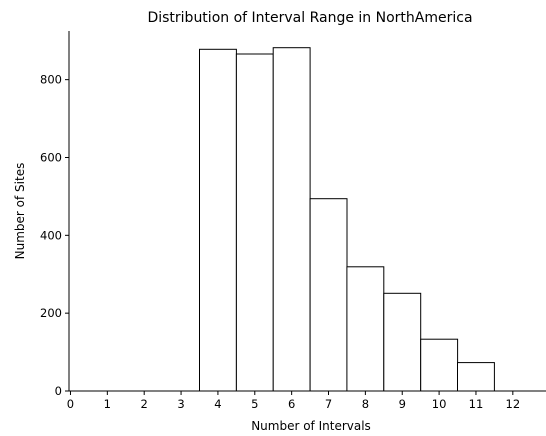 This screenshot has width=546, height=436. Describe the element at coordinates (254, 404) in the screenshot. I see `x-tick-label: 5` at that location.